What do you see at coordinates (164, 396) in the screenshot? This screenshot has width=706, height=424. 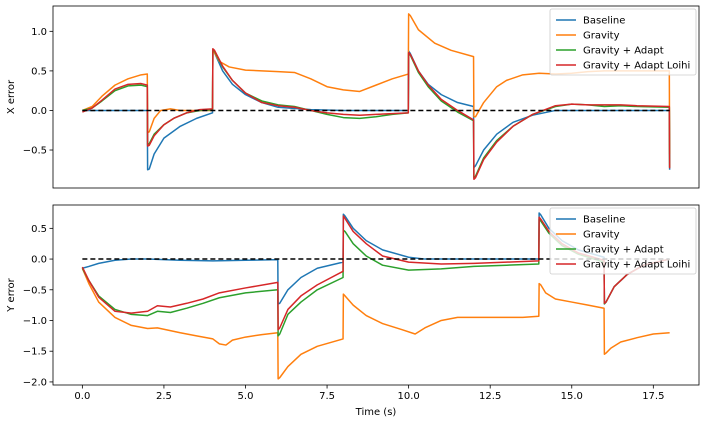 I see `x-tick-label: 2.5` at bounding box center [164, 396].